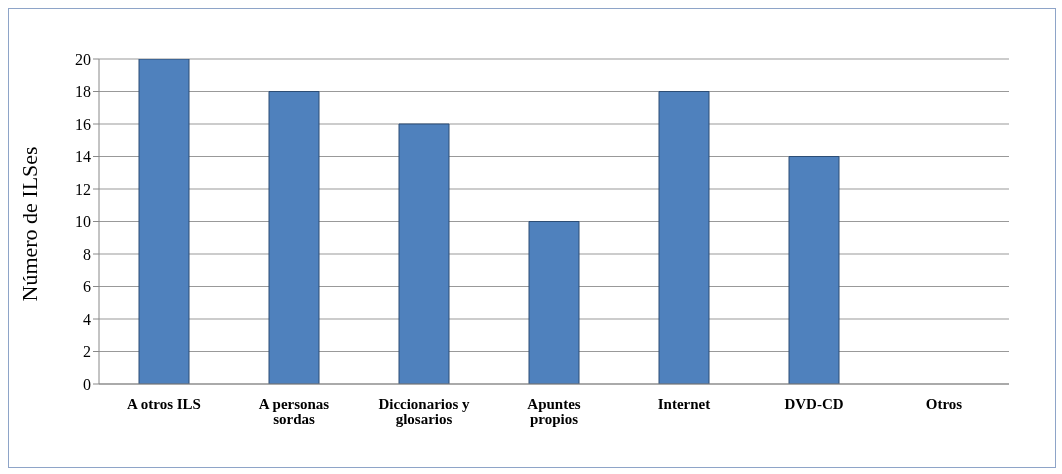 The height and width of the screenshot is (474, 1062). I want to click on y-tick-label: 8, so click(87, 254).